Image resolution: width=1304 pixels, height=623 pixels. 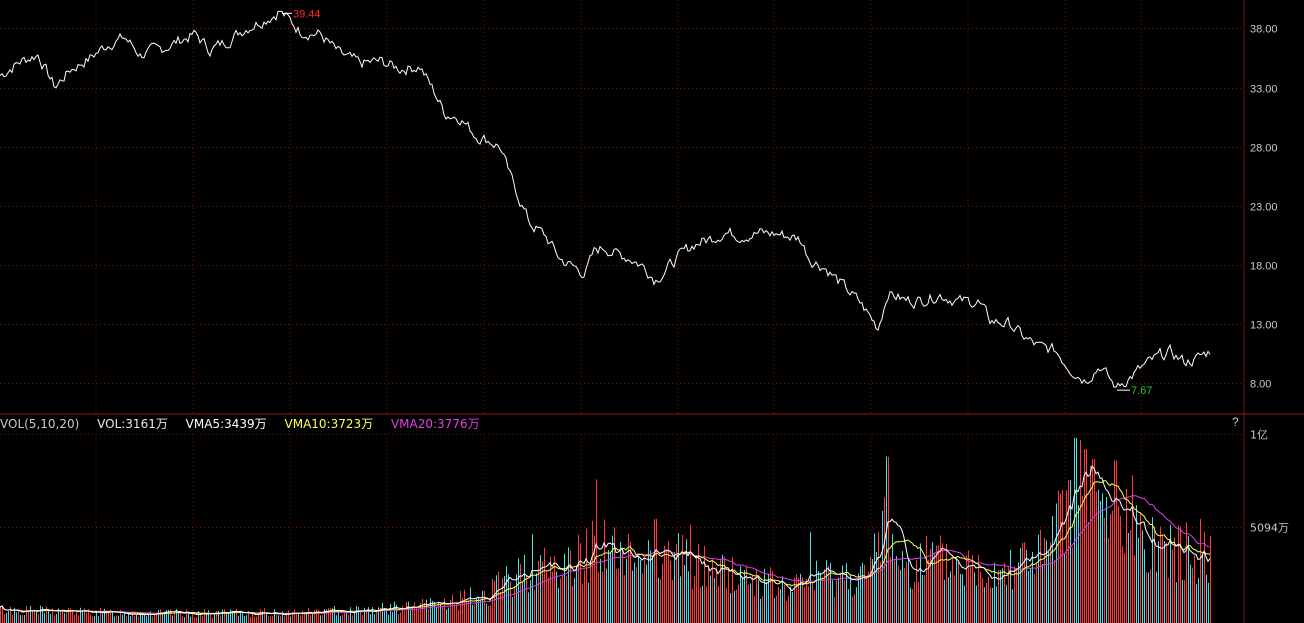 I want to click on volume-axis: 1亿 5094万, so click(x=1269, y=482).